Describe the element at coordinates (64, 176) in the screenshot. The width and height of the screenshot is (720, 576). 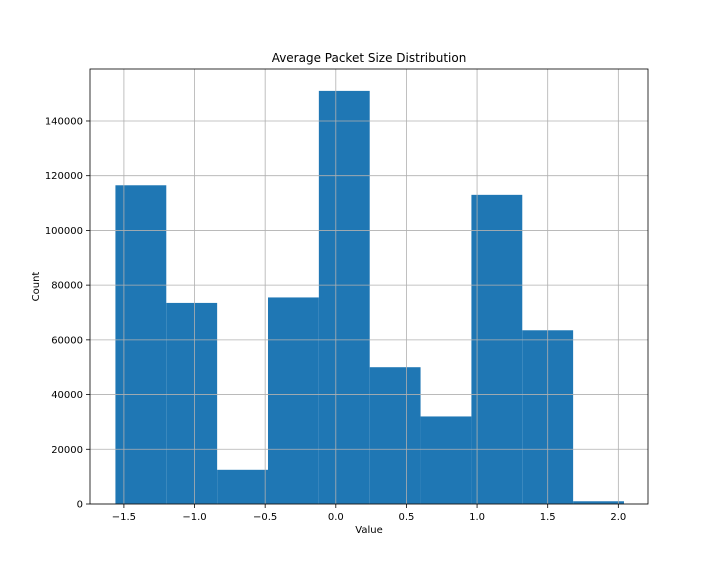
I see `y-tick-label-7: 120000` at that location.